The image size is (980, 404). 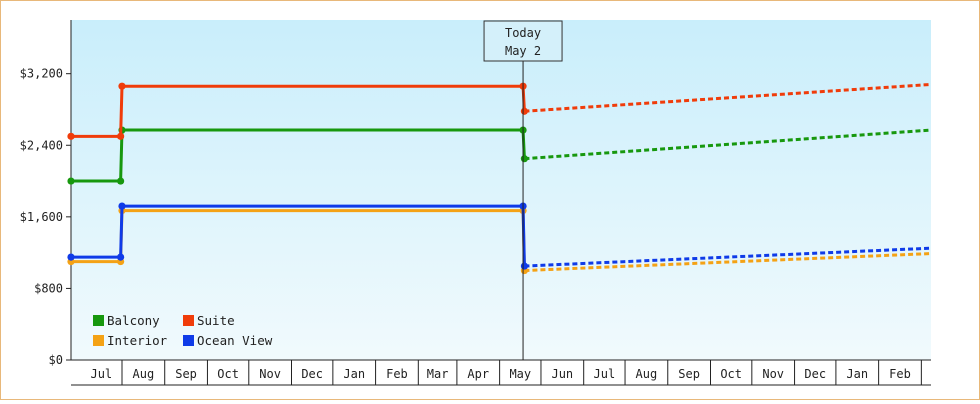 What do you see at coordinates (41, 74) in the screenshot?
I see `y-tick-label: $3,200` at bounding box center [41, 74].